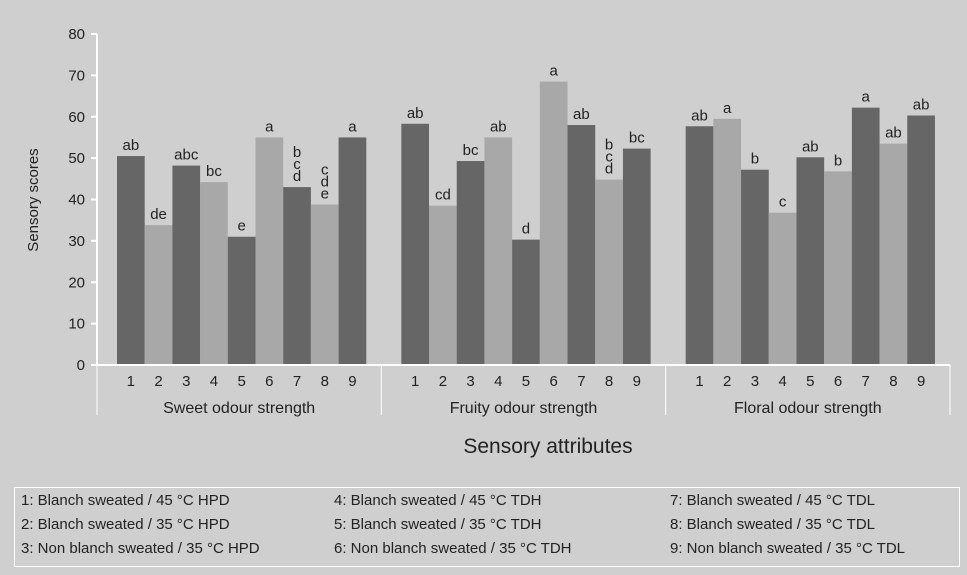 The height and width of the screenshot is (575, 967). I want to click on y-tick-label: 0, so click(81, 365).